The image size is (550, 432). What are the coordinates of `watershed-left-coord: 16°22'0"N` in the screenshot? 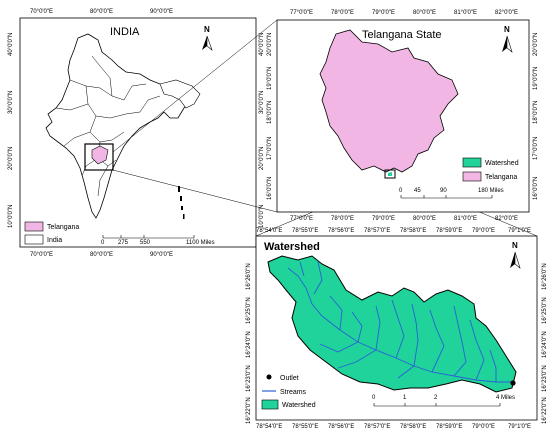 It's located at (249, 410).